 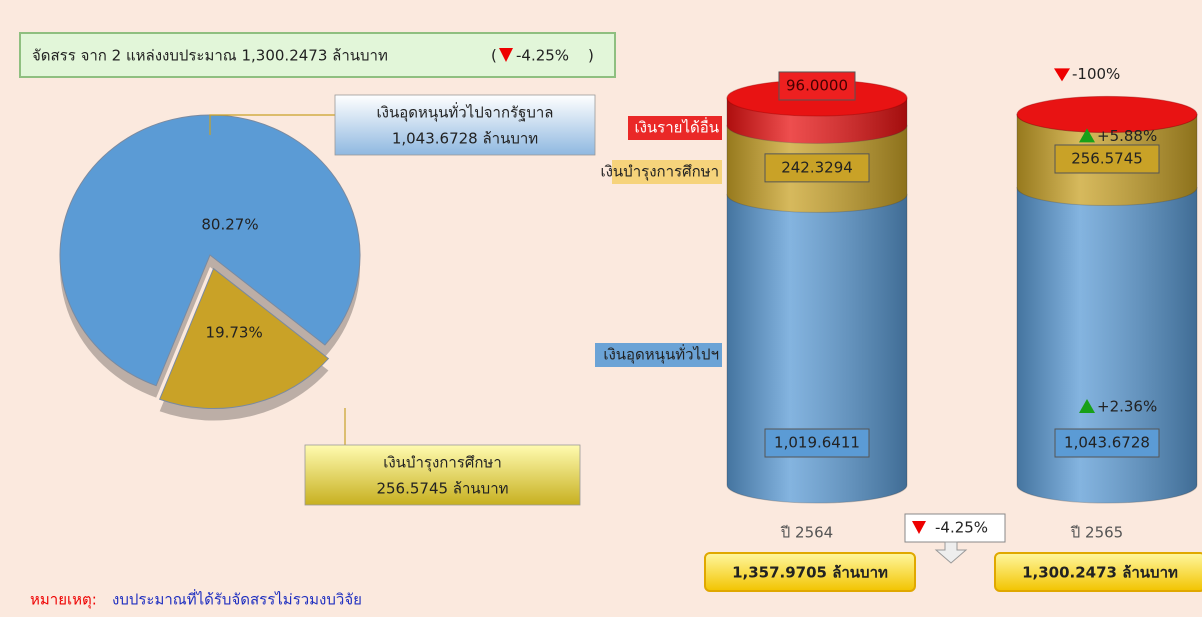 What do you see at coordinates (465, 139) in the screenshot?
I see `callout-amount: 1,043.6728 ล้านบาท` at bounding box center [465, 139].